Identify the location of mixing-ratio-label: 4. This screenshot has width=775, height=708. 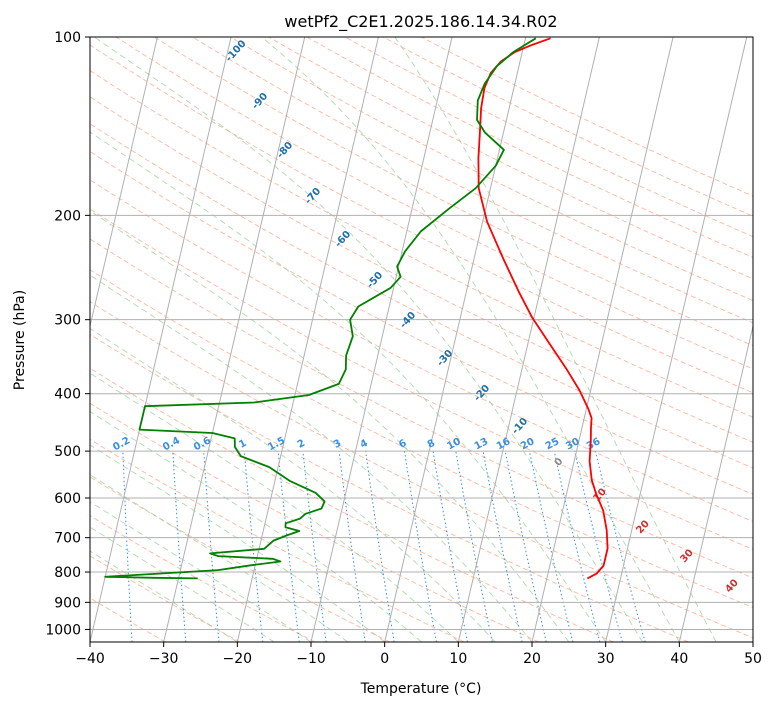
(363, 444).